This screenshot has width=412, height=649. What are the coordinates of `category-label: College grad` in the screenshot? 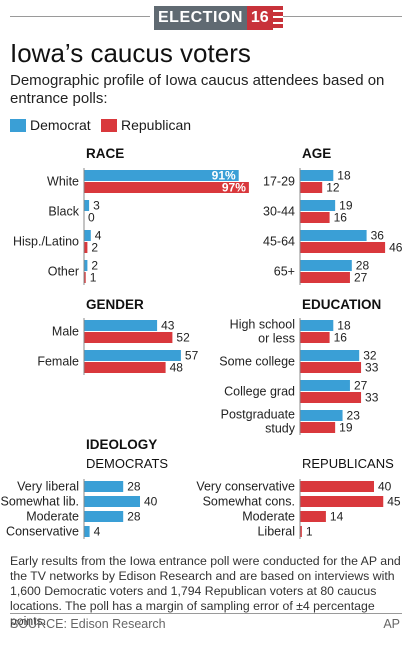 It's located at (259, 392).